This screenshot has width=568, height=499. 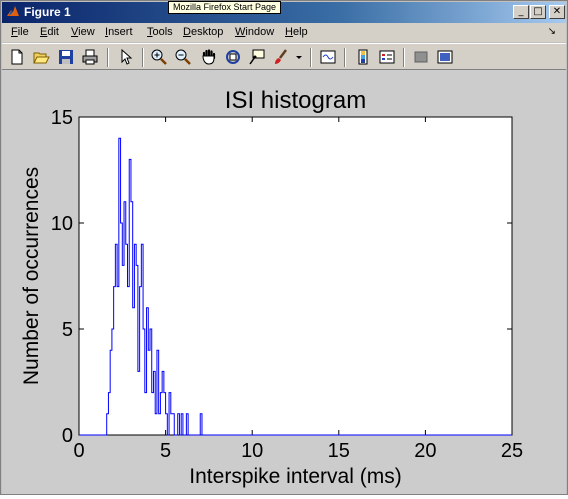 What do you see at coordinates (225, 7) in the screenshot?
I see `tooltip: Mozilla Firefox Start Page` at bounding box center [225, 7].